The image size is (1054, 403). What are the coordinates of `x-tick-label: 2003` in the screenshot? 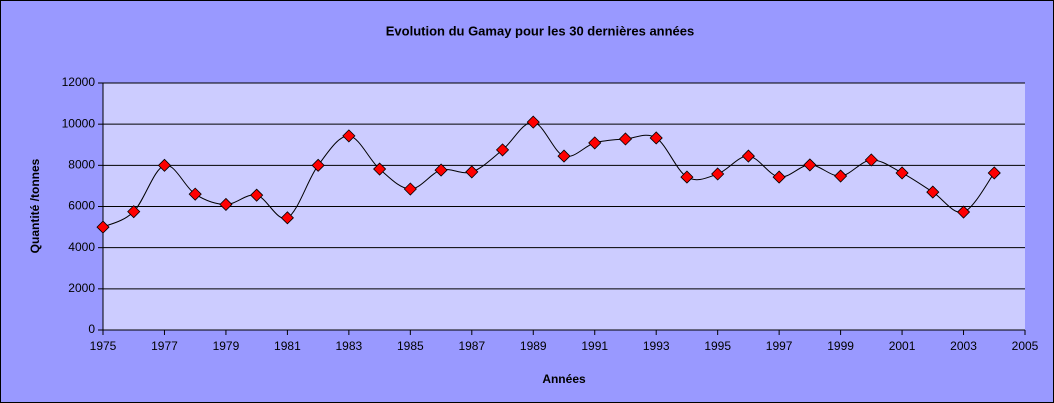 It's located at (963, 346).